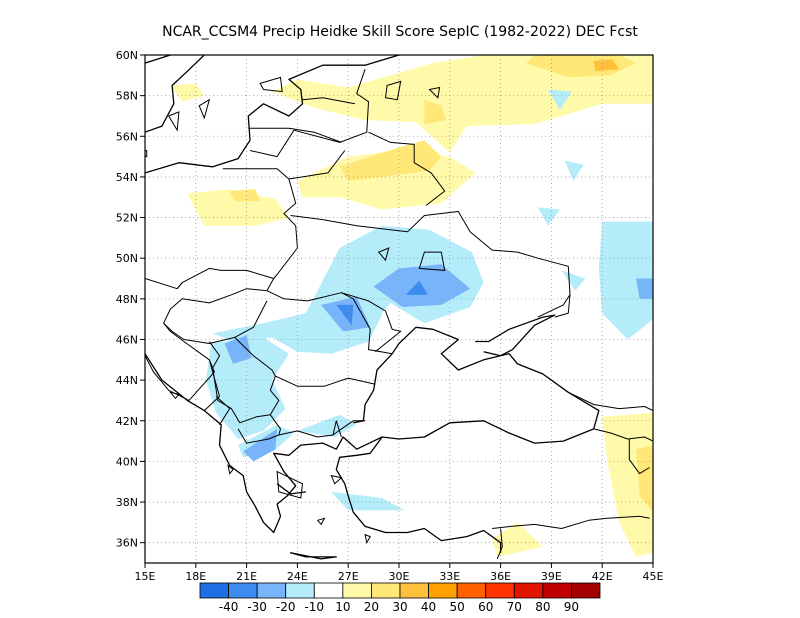 The height and width of the screenshot is (618, 800). I want to click on colorbar-label-9: 60, so click(485, 607).